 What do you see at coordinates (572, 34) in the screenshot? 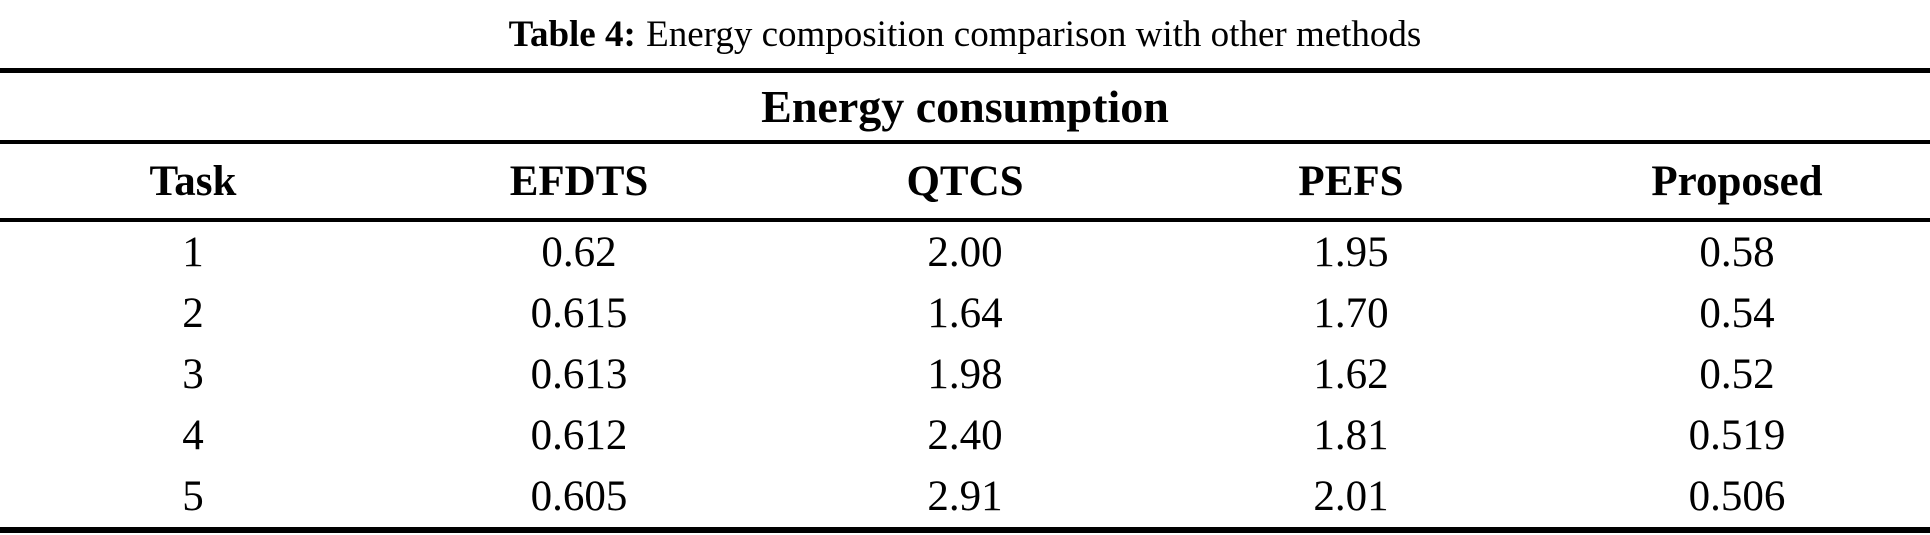
I see `table-caption-label: Table 4:` at bounding box center [572, 34].